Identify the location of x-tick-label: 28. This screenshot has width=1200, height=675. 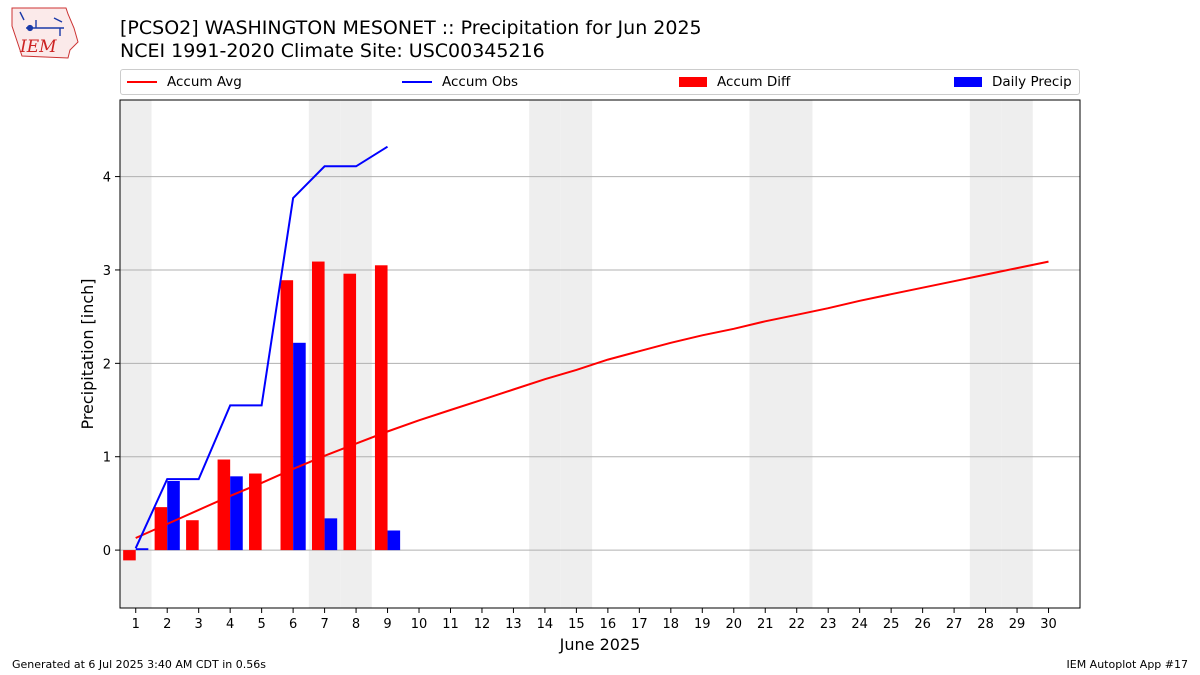
(985, 624).